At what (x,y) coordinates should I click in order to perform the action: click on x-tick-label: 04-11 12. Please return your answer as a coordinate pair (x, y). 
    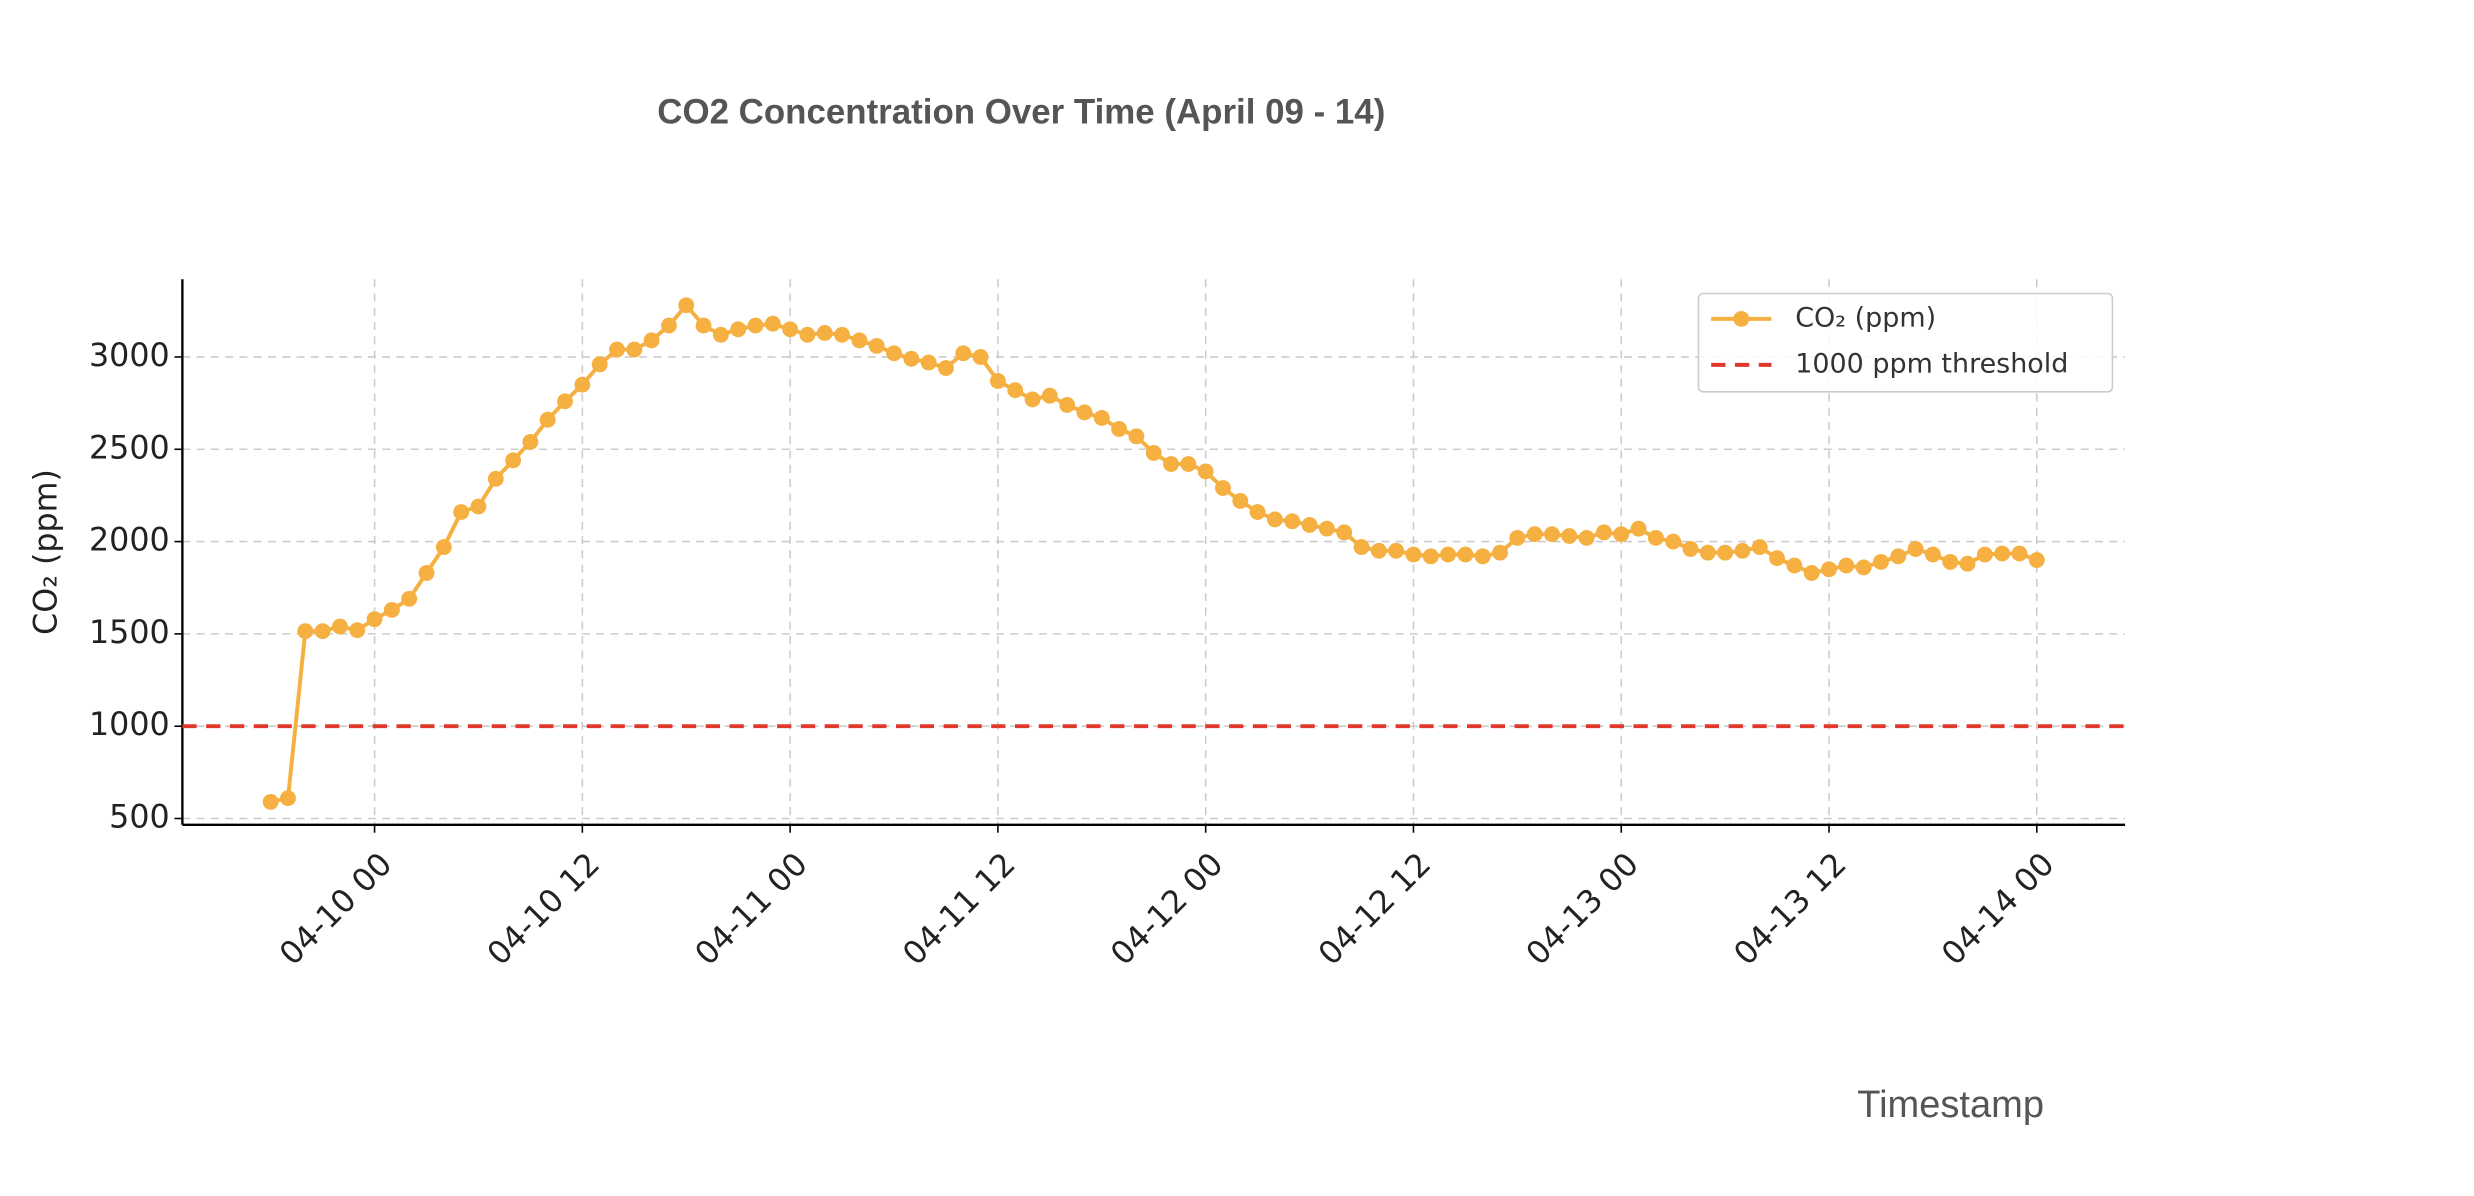
    Looking at the image, I should click on (959, 909).